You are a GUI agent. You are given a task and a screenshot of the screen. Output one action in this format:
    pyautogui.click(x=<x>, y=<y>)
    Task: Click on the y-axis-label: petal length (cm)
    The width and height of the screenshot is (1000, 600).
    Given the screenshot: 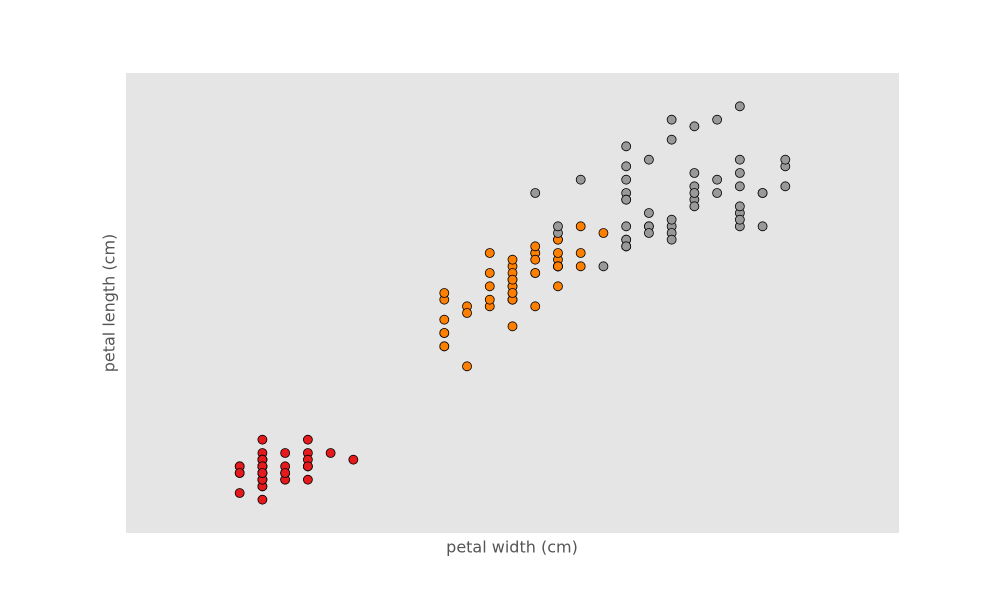 What is the action you would take?
    pyautogui.click(x=109, y=303)
    